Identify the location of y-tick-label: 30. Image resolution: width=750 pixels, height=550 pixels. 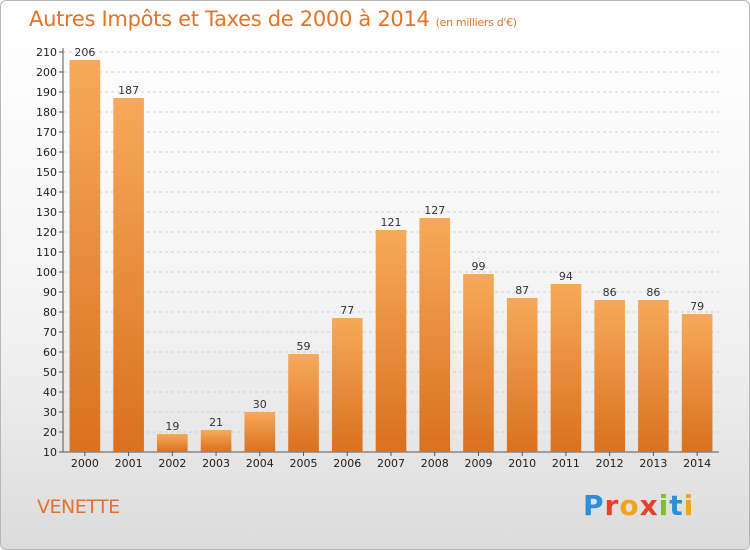
(50, 412).